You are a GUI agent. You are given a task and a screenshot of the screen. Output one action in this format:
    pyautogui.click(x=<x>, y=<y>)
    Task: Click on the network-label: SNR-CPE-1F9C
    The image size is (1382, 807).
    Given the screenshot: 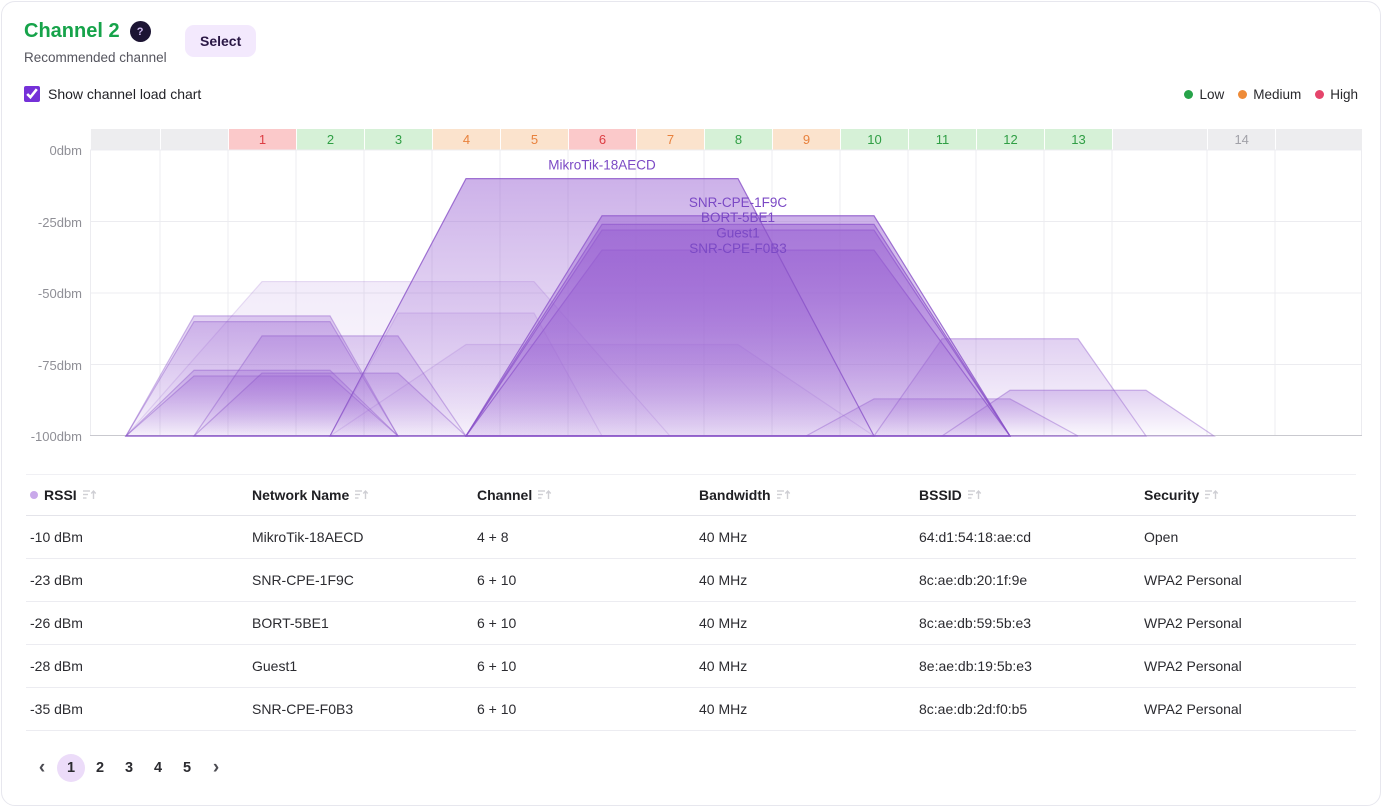 What is the action you would take?
    pyautogui.click(x=738, y=202)
    